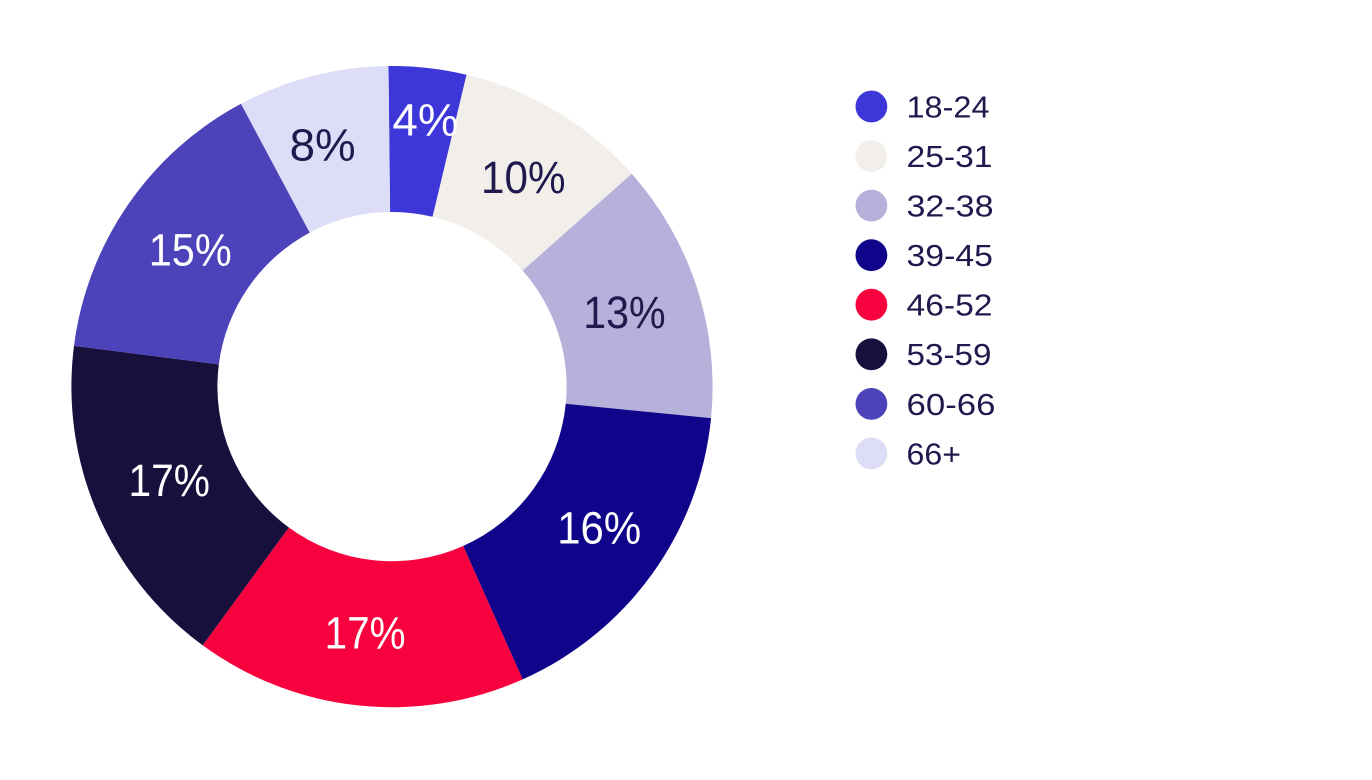 The height and width of the screenshot is (780, 1372). I want to click on svg-text: 10%, so click(523, 177).